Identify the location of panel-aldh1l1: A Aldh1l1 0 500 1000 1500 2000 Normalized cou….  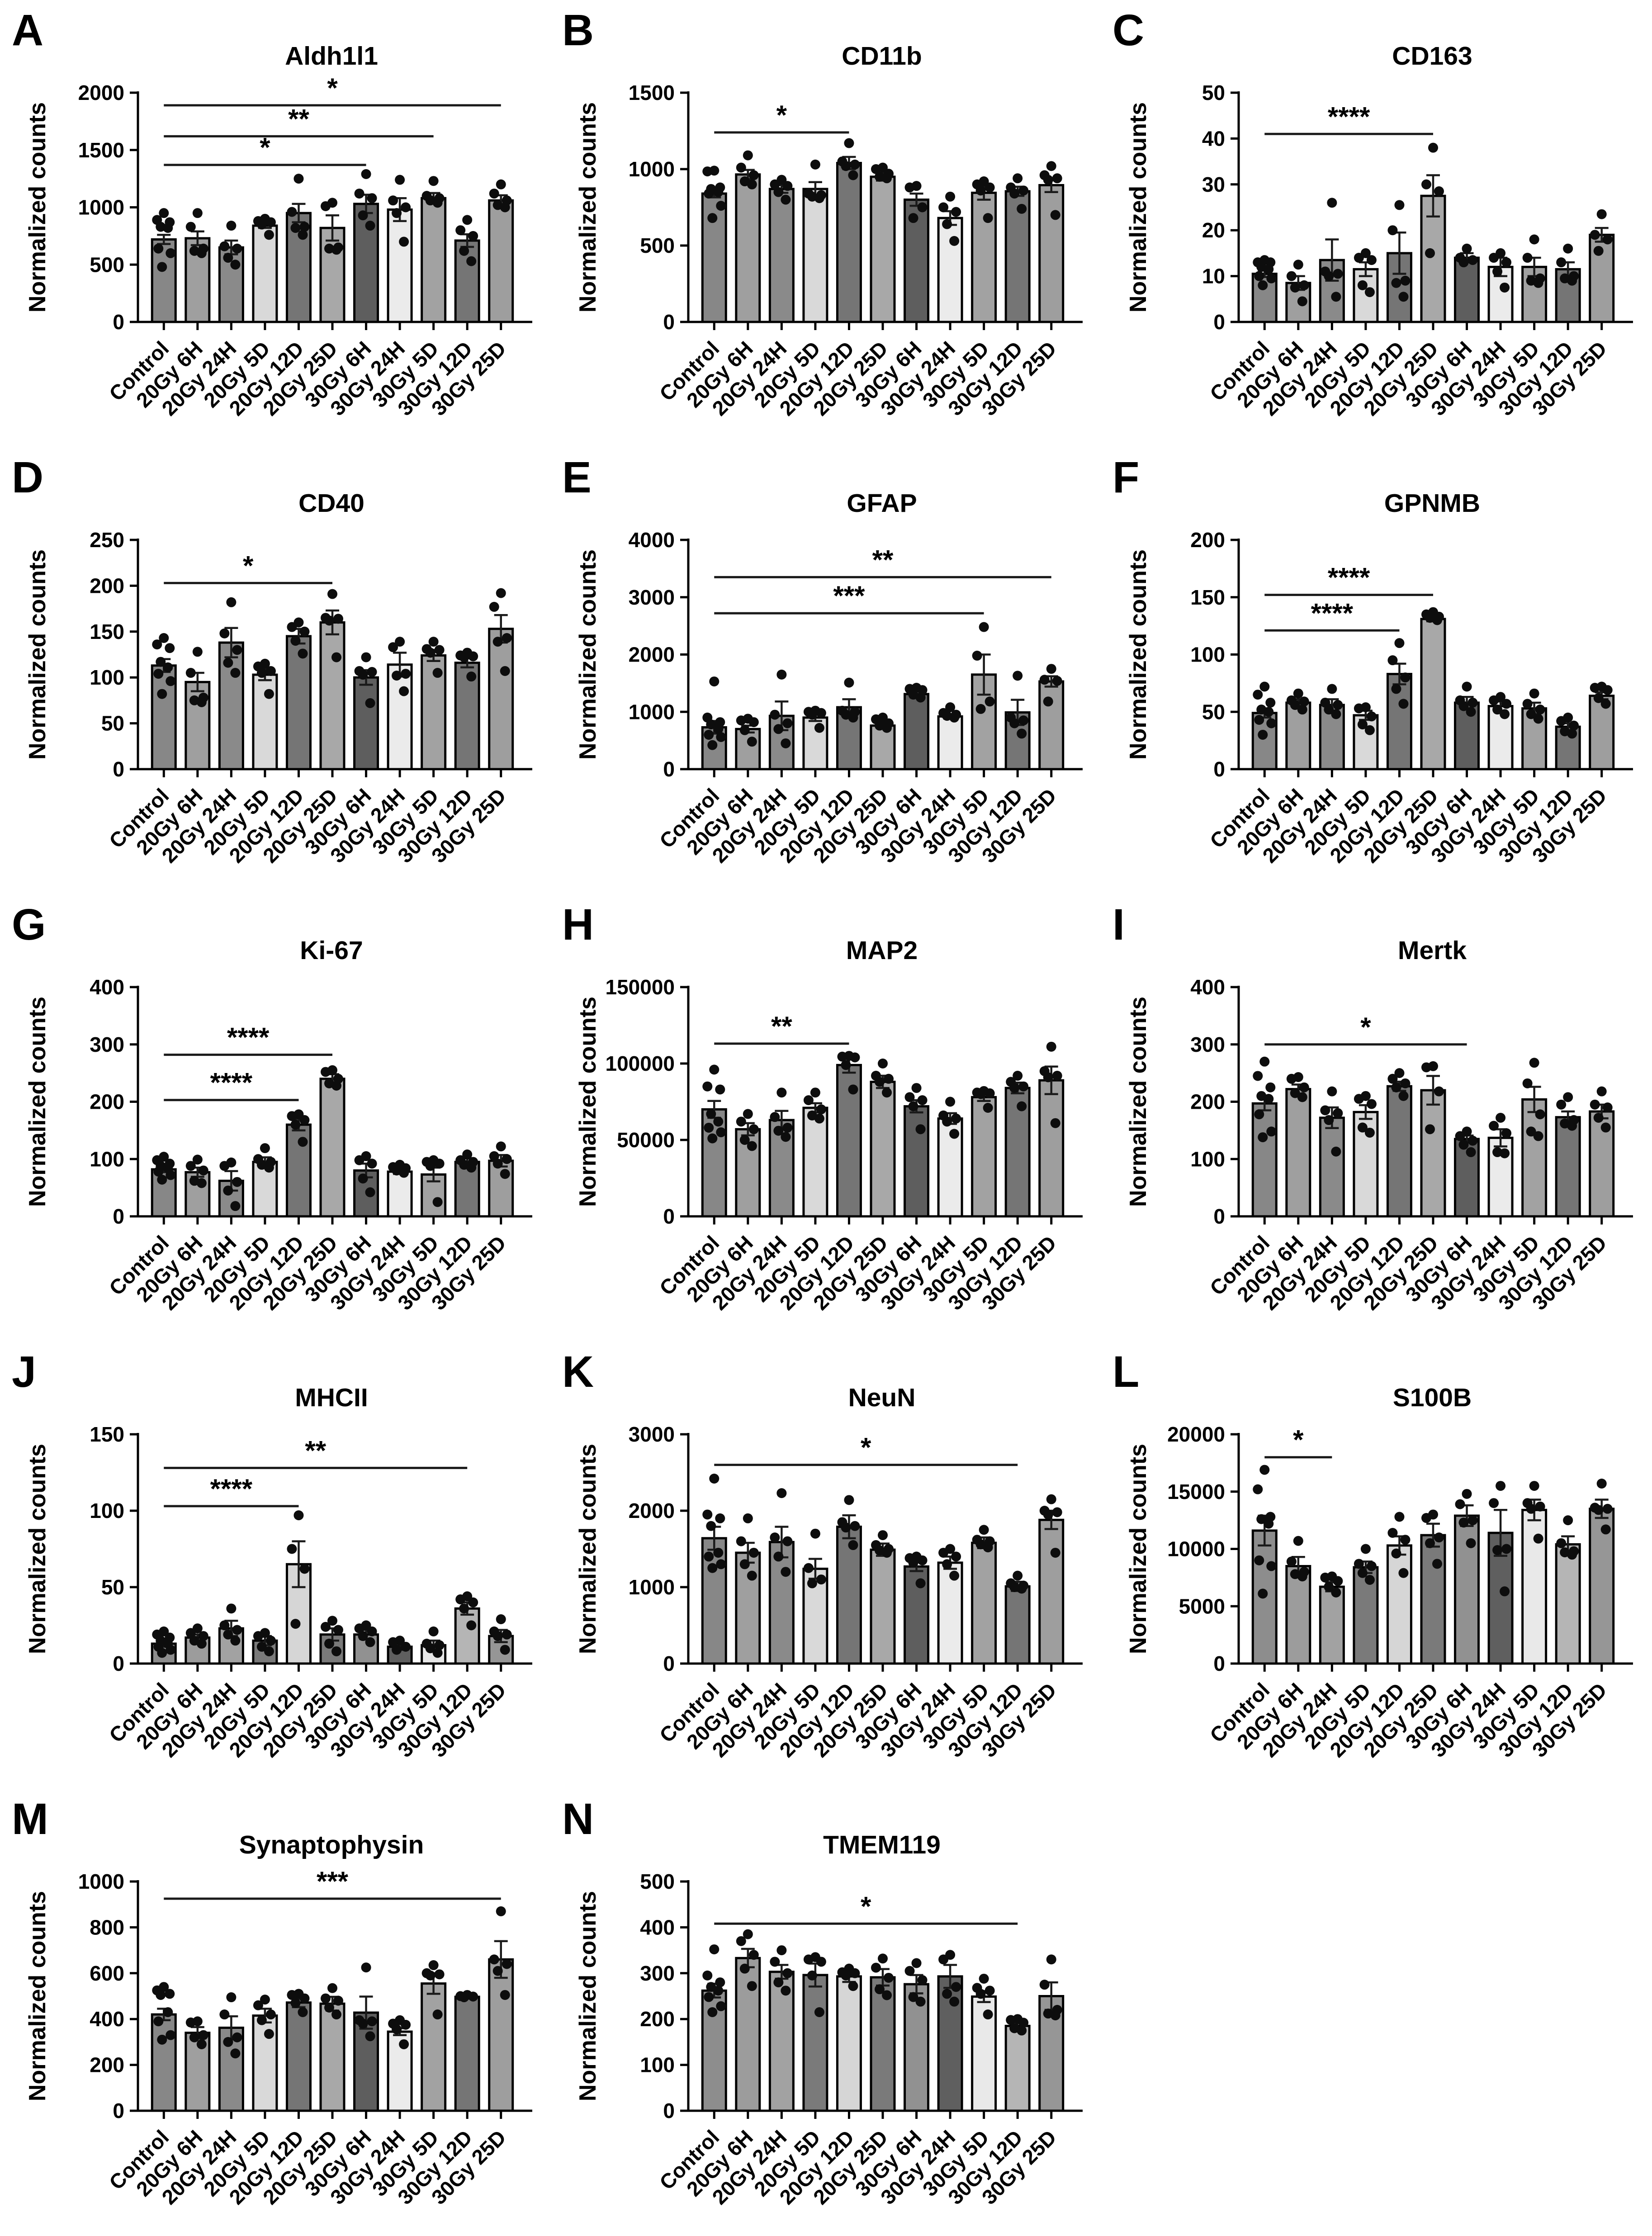
(275, 224).